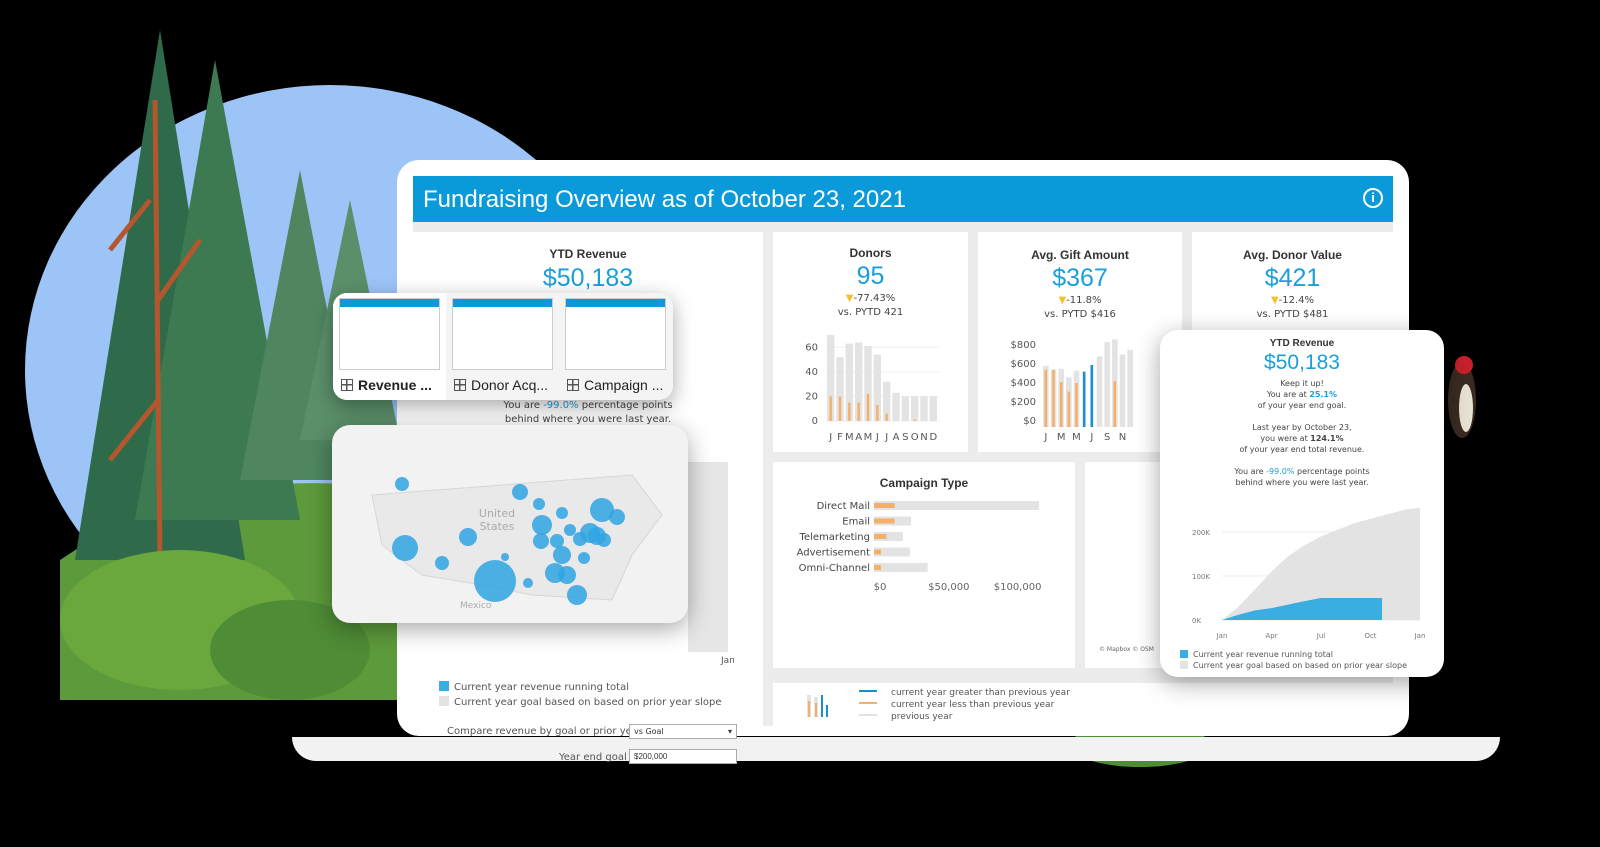  What do you see at coordinates (1126, 649) in the screenshot?
I see `map-credit: © Mapbox © OSM` at bounding box center [1126, 649].